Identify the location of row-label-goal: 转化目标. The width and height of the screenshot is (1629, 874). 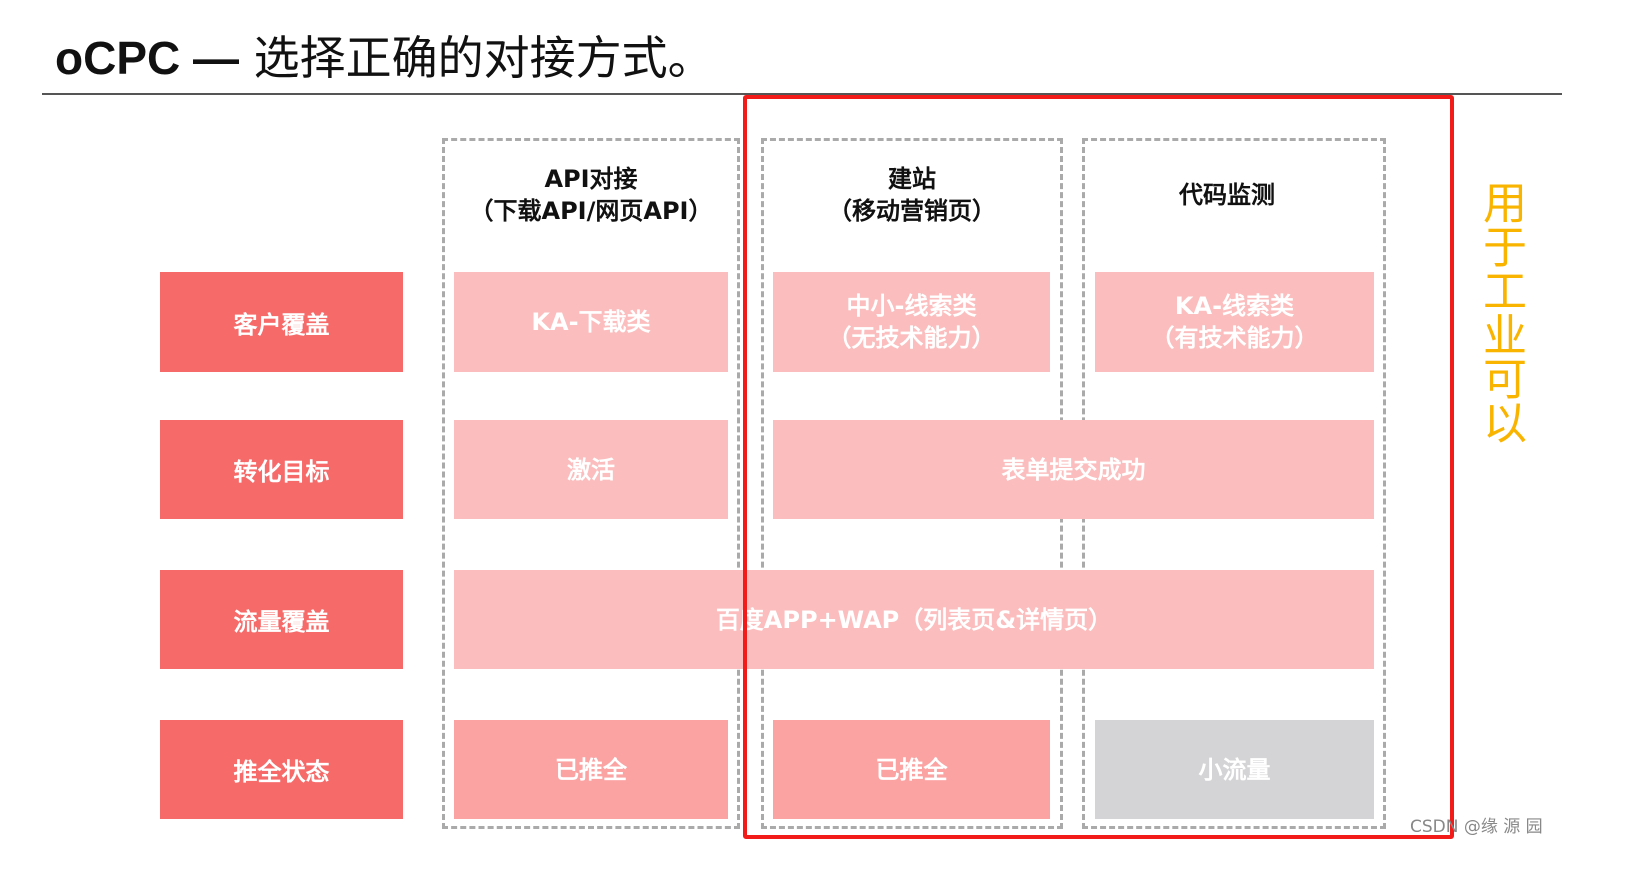
(281, 469).